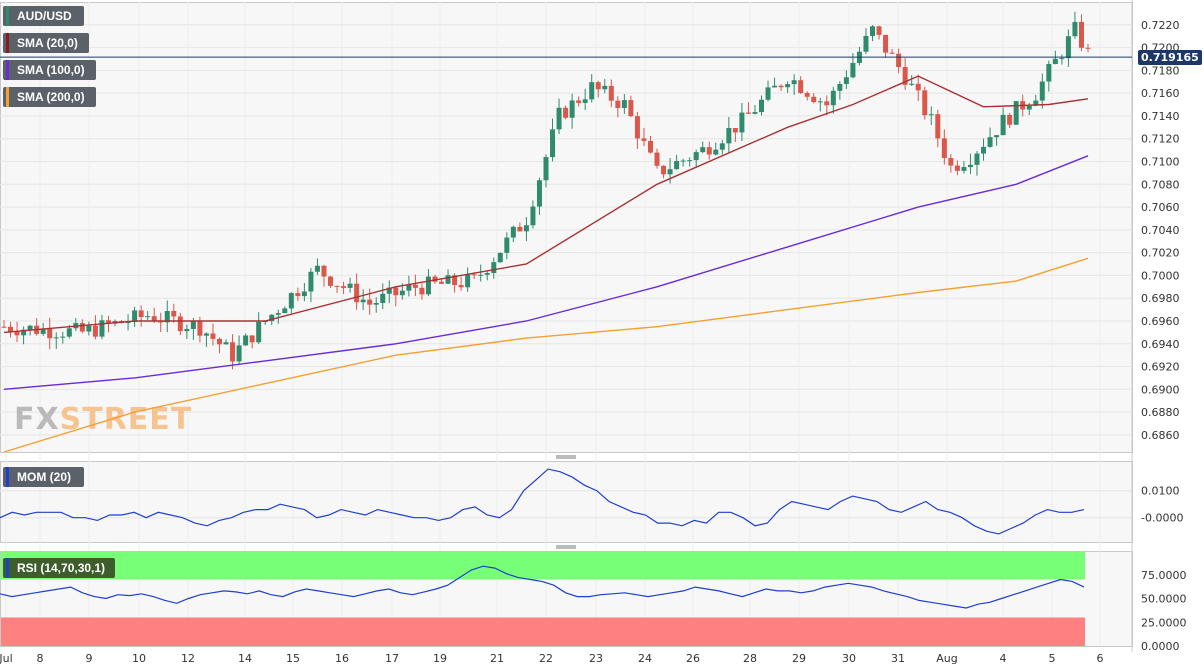  I want to click on y-tick-label: 0.7100, so click(1160, 161).